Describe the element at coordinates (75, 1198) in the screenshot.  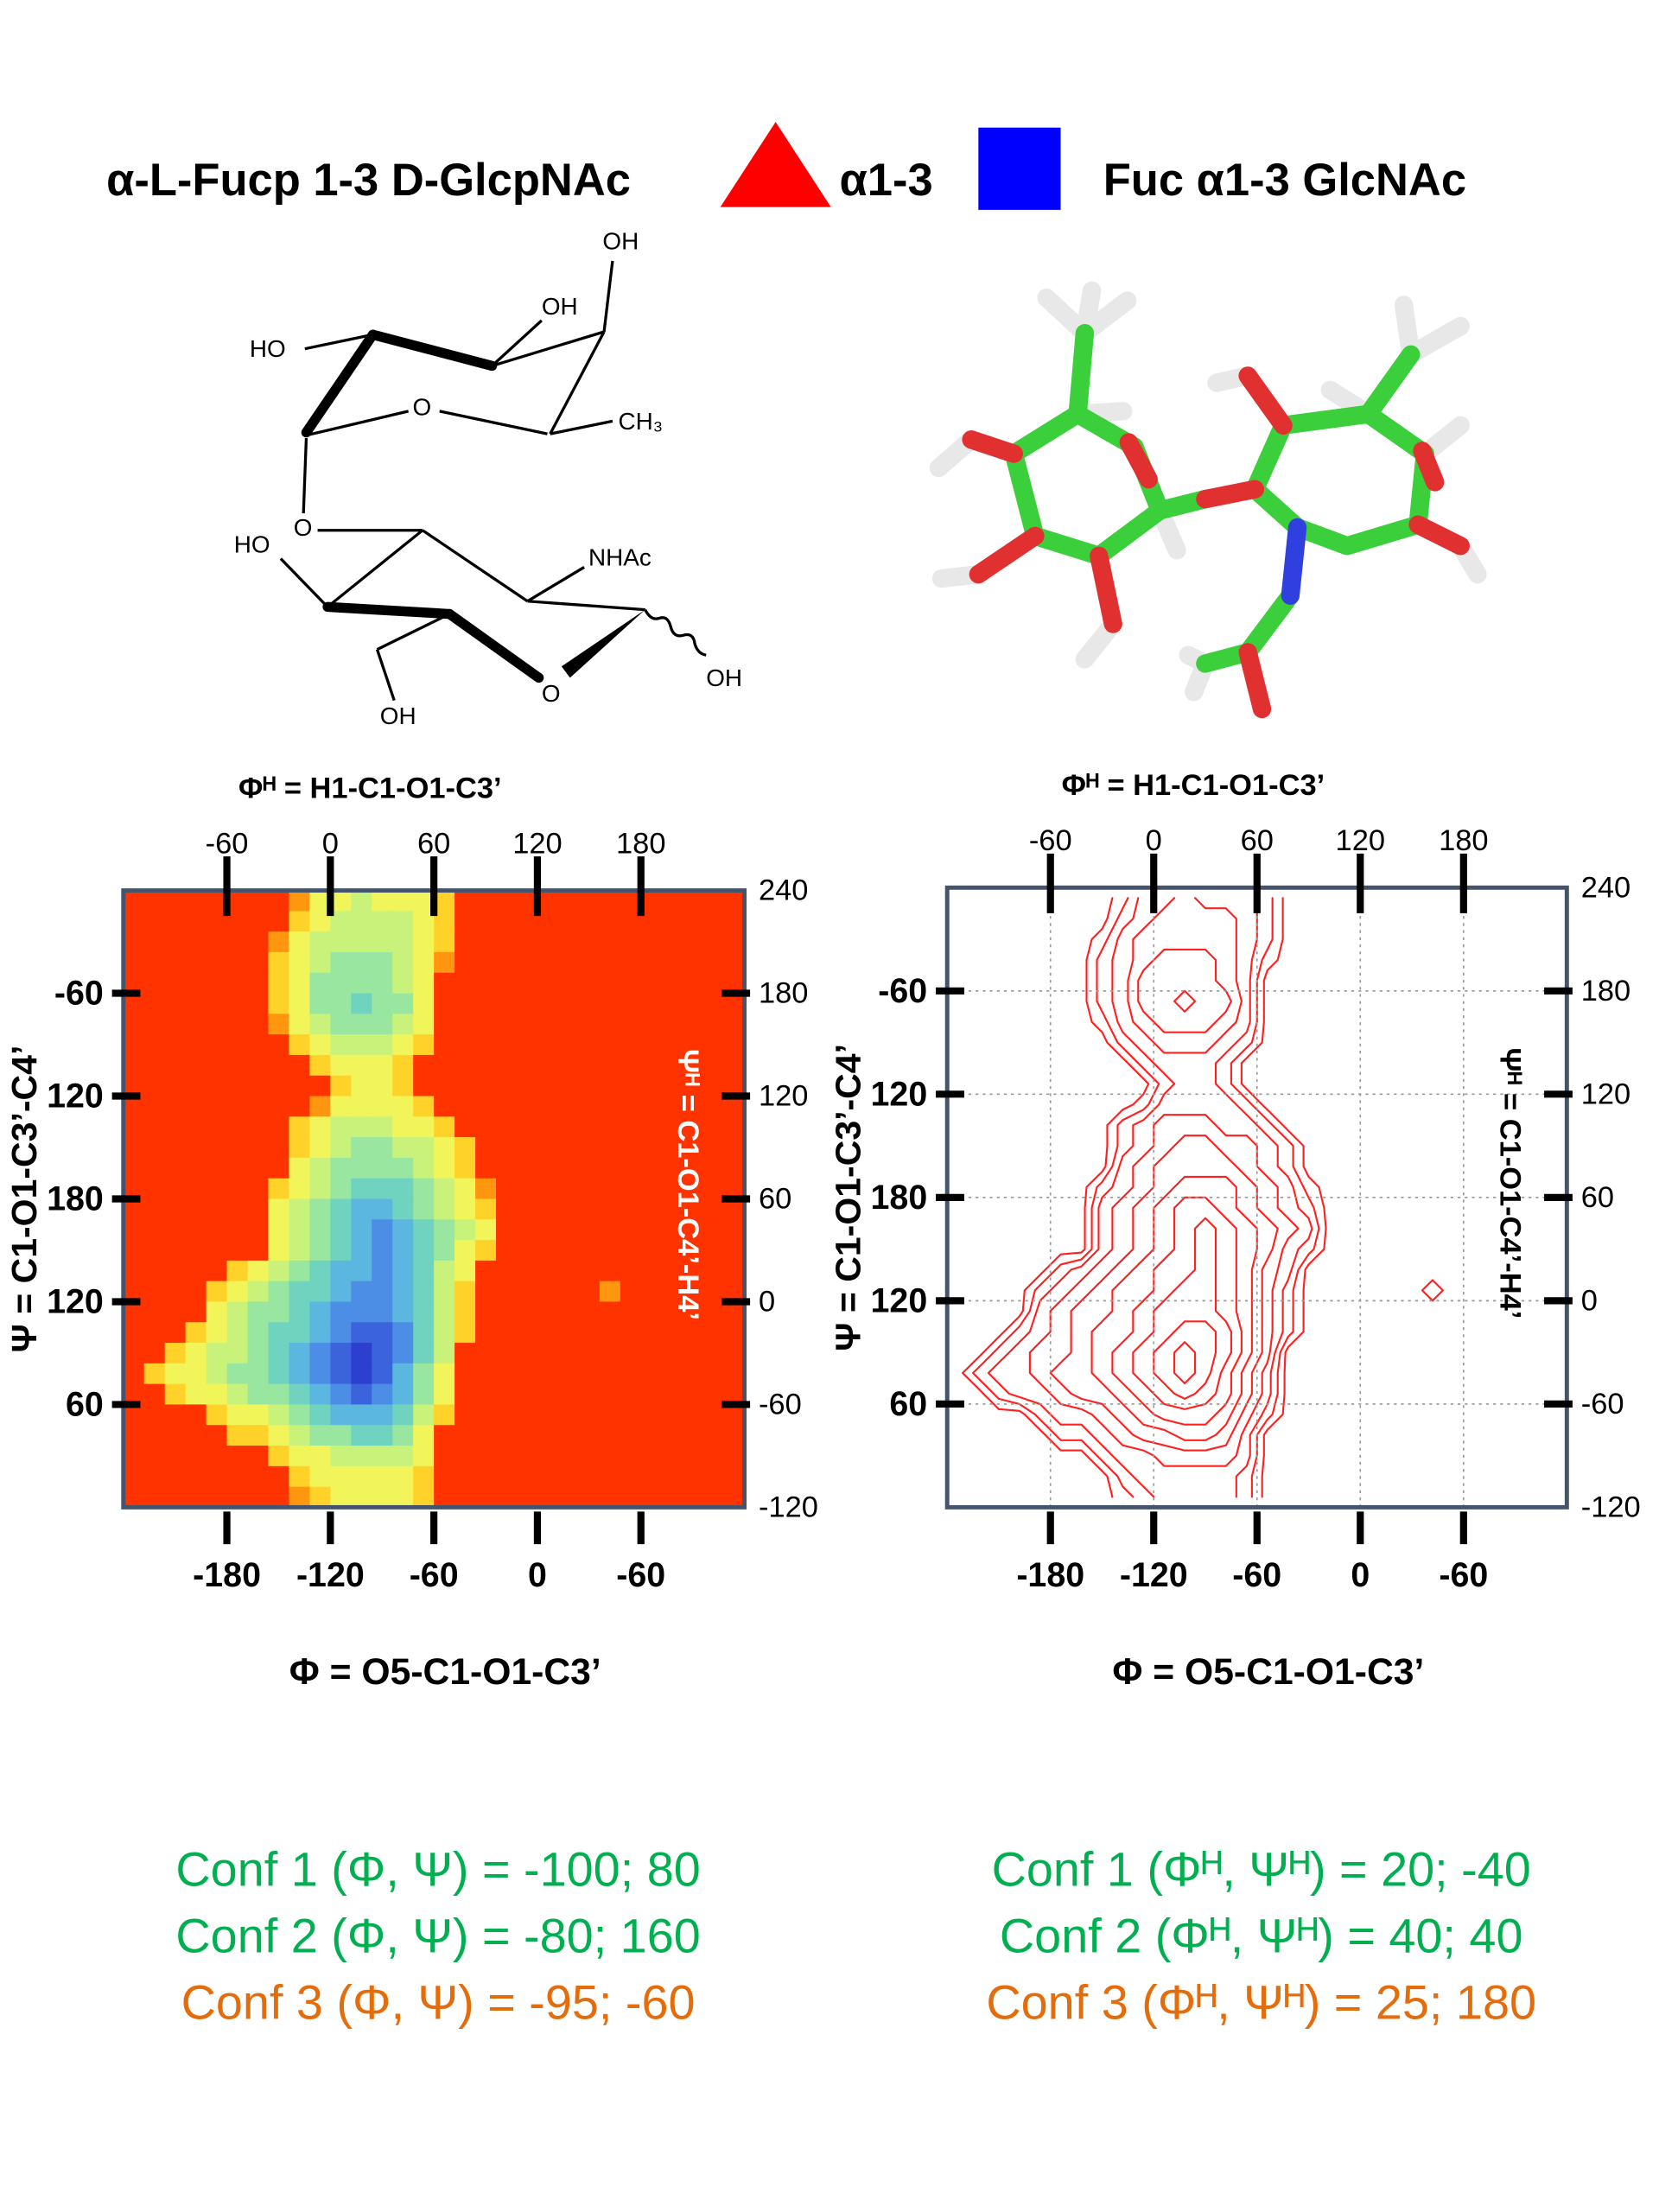
I see `y-tick-label: 180` at that location.